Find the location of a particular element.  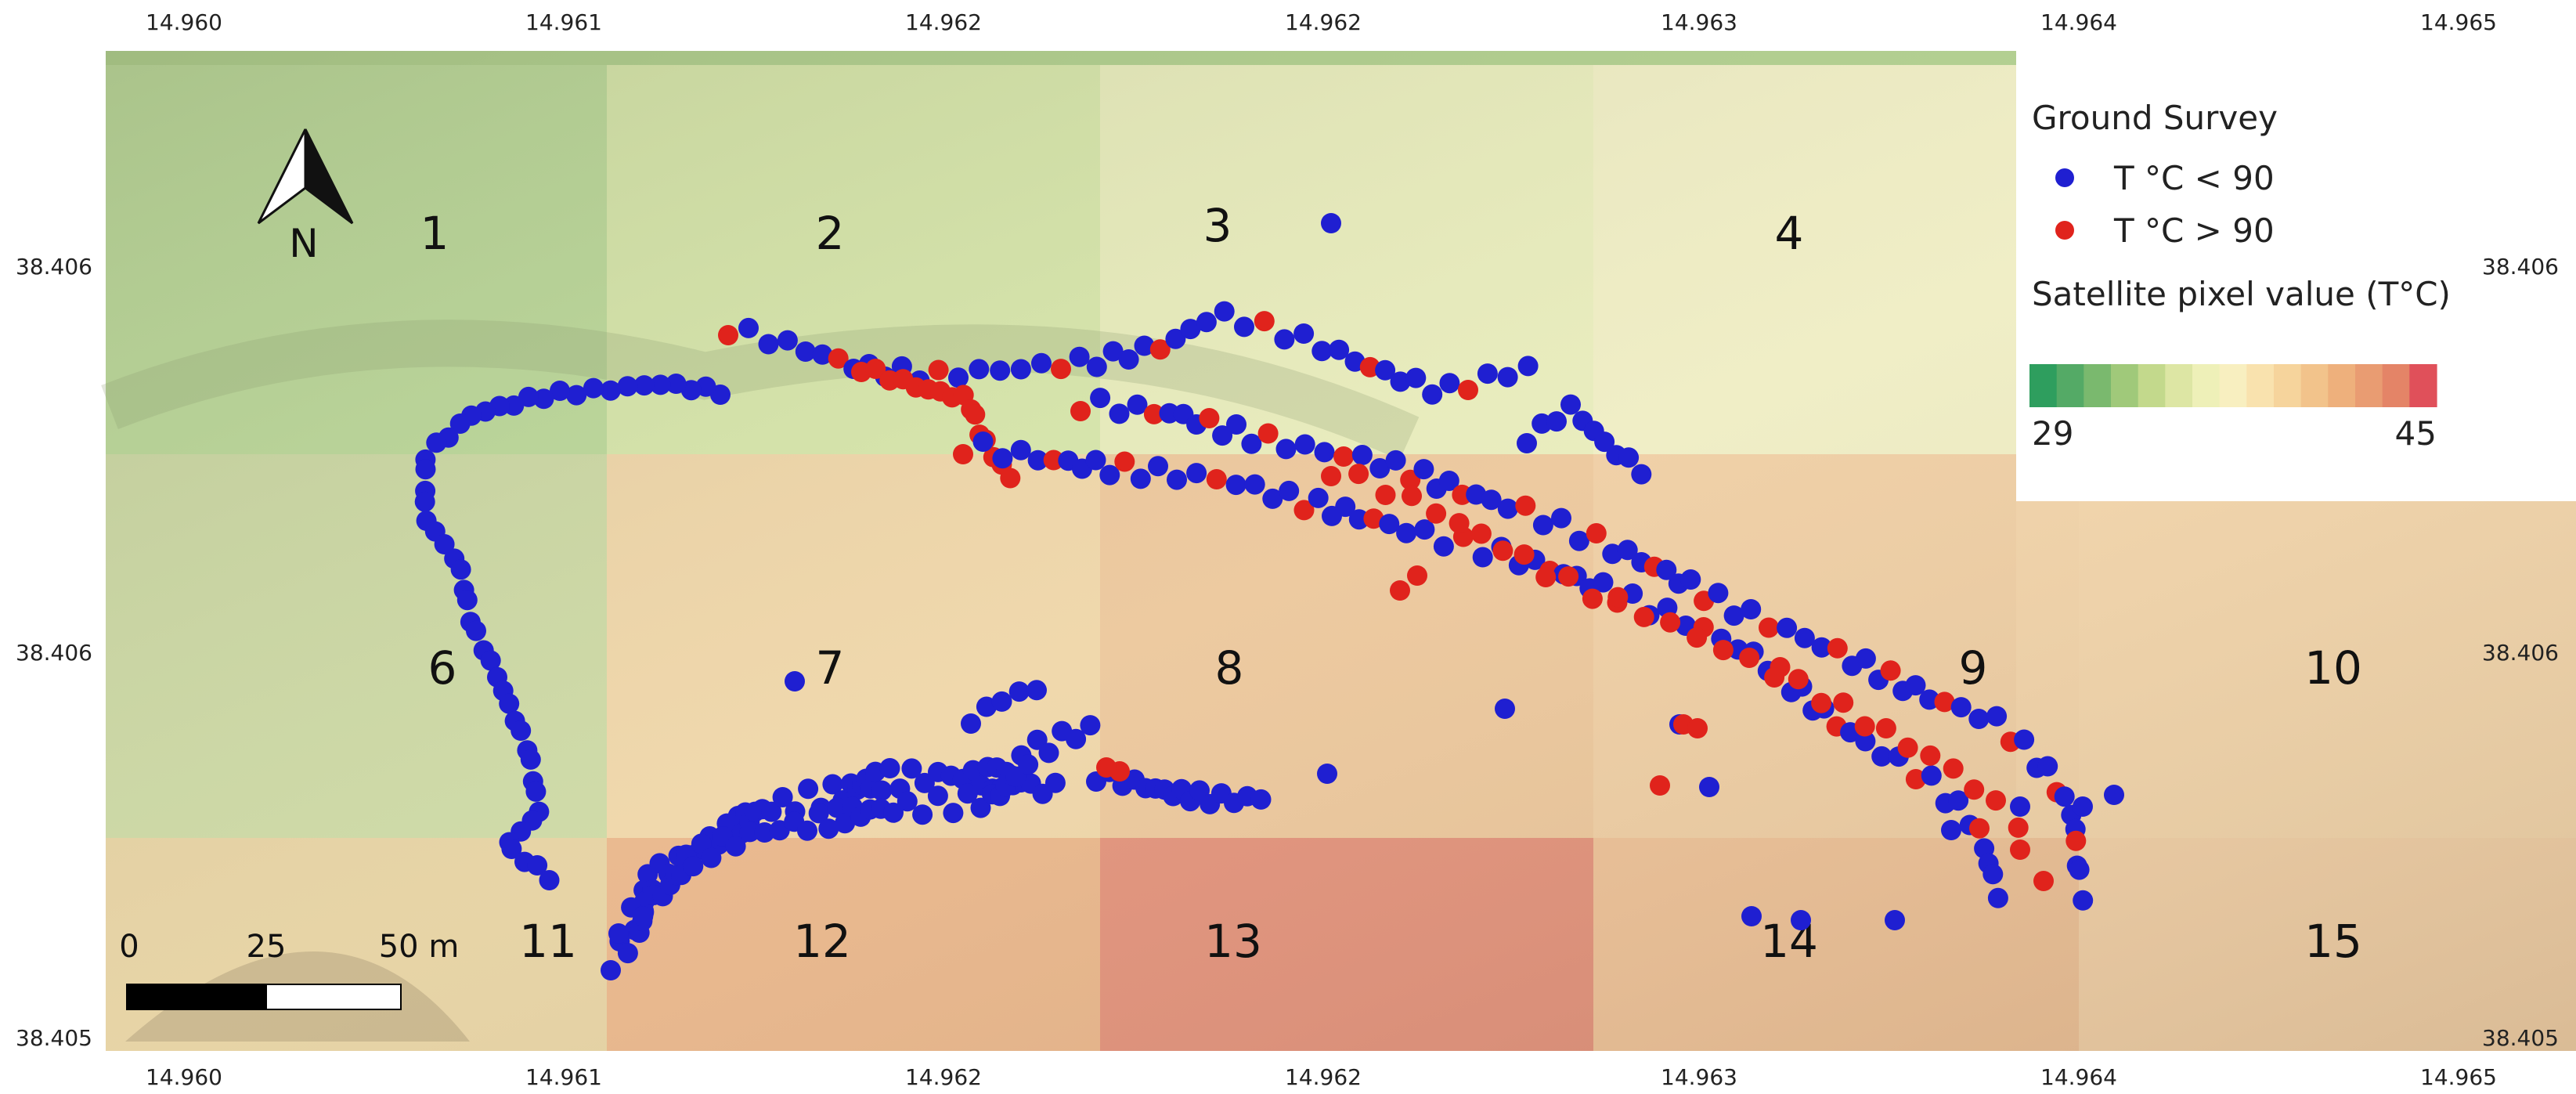

cell-label-2: 2 is located at coordinates (831, 233).